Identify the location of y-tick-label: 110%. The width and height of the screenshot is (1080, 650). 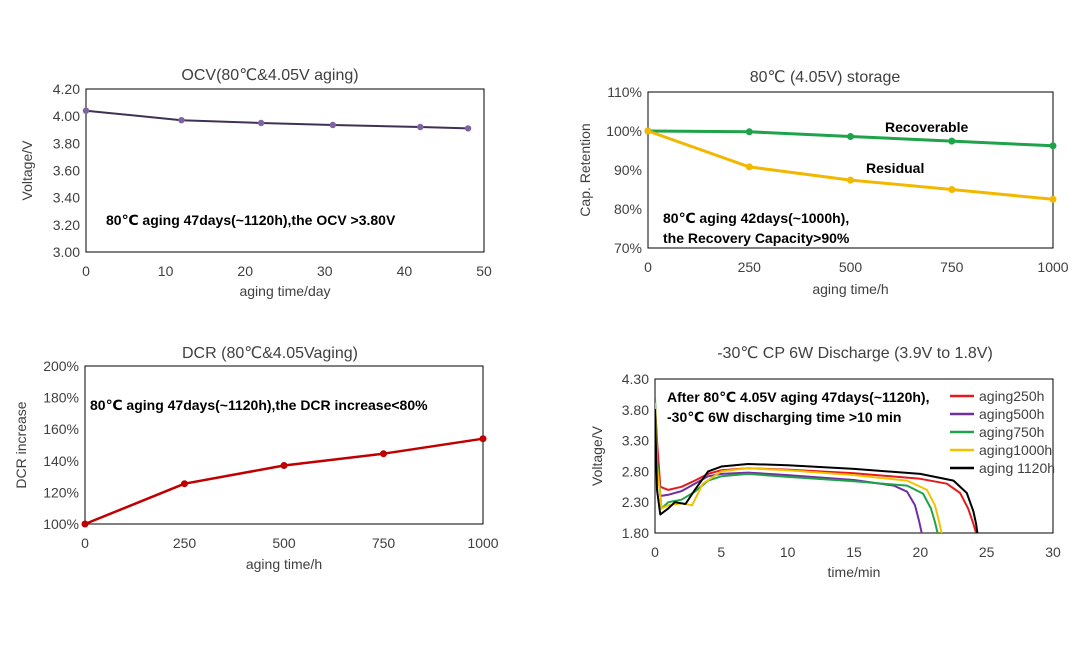
(624, 92).